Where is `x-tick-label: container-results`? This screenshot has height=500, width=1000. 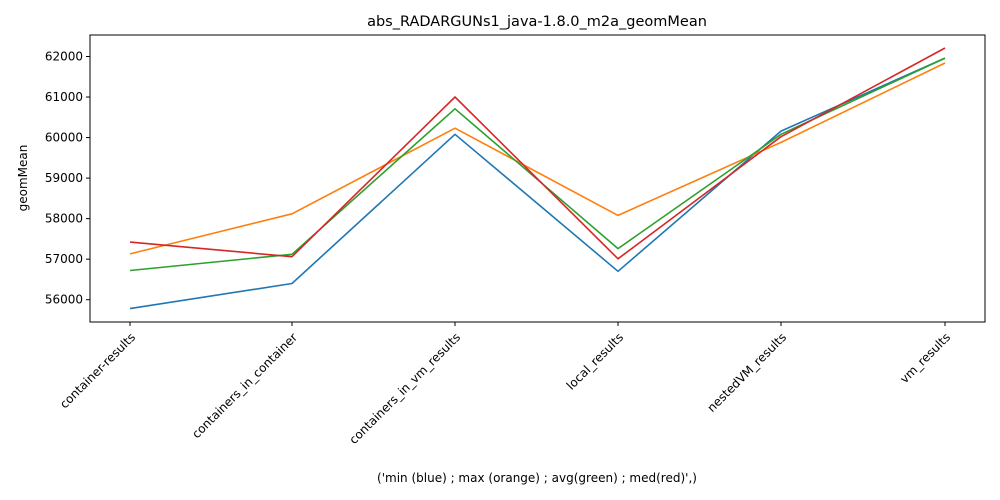 x-tick-label: container-results is located at coordinates (97, 370).